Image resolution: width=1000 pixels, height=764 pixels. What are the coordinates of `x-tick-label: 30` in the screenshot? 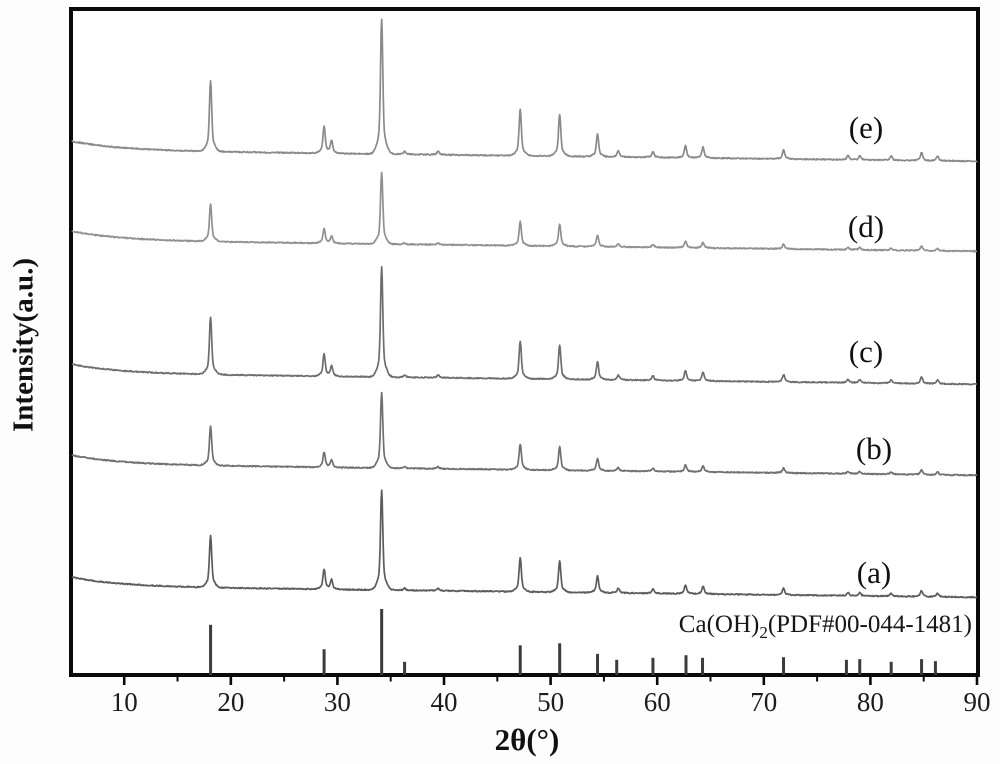 It's located at (337, 702).